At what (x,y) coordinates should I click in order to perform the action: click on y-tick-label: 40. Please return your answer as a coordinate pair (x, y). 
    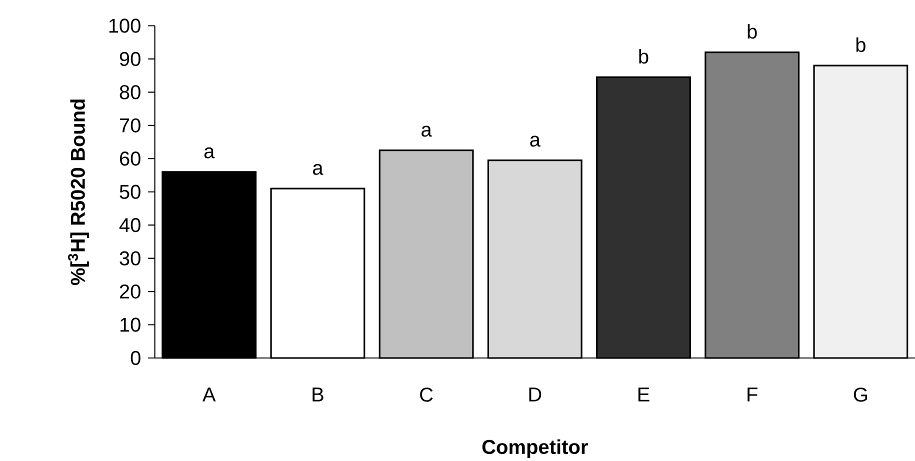
    Looking at the image, I should click on (129, 225).